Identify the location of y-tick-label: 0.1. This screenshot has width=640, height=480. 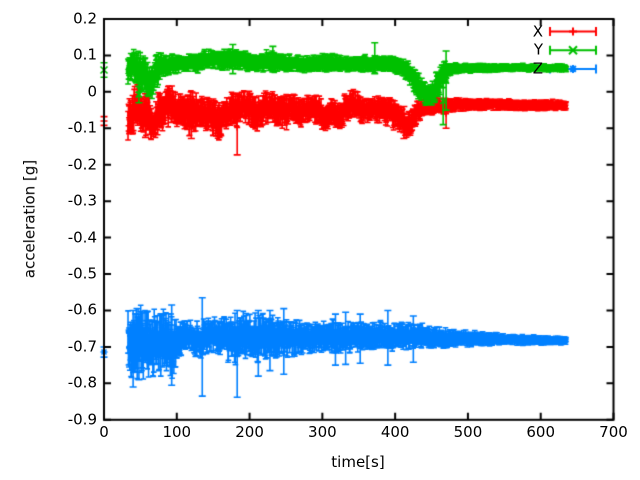
(85, 54).